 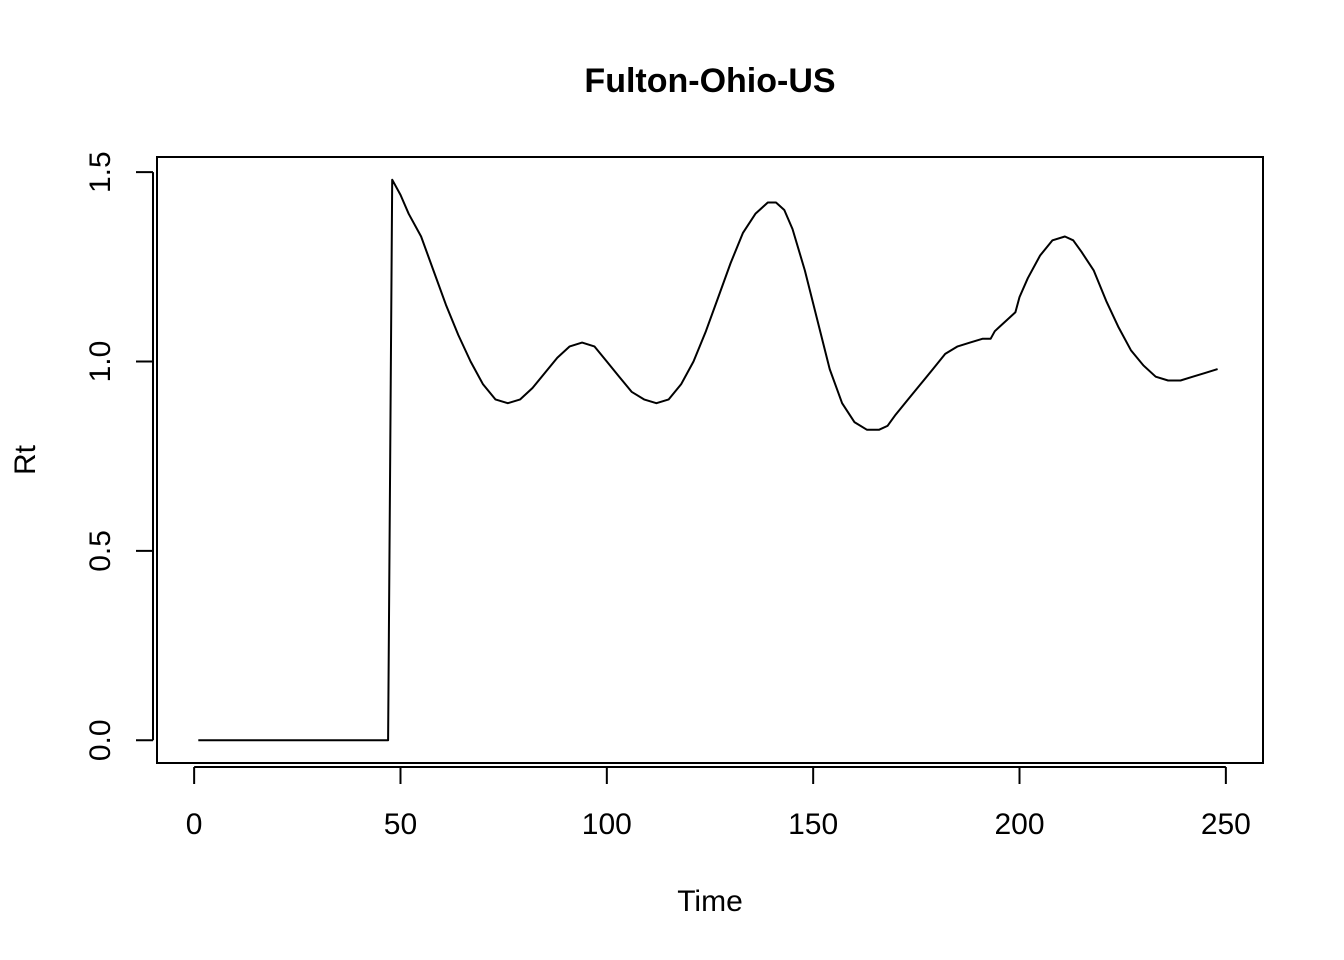 What do you see at coordinates (119, 456) in the screenshot?
I see `y-axis: 0.0 0.5 1.0 1.5` at bounding box center [119, 456].